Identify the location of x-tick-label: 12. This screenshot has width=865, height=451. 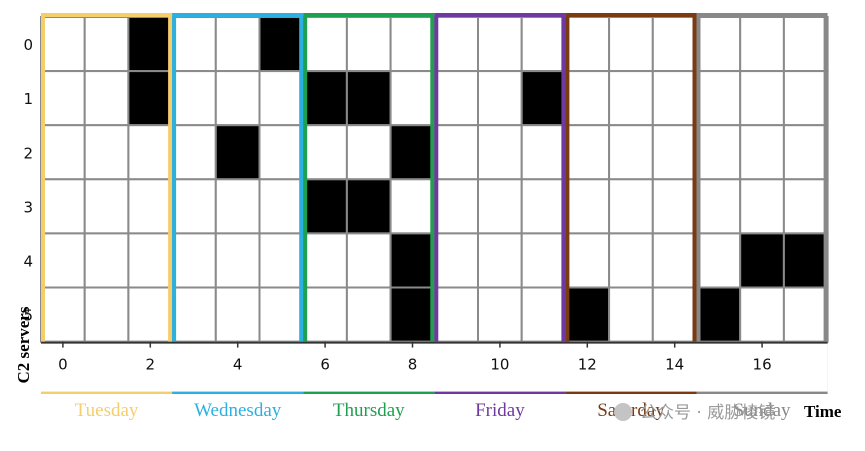
(587, 365).